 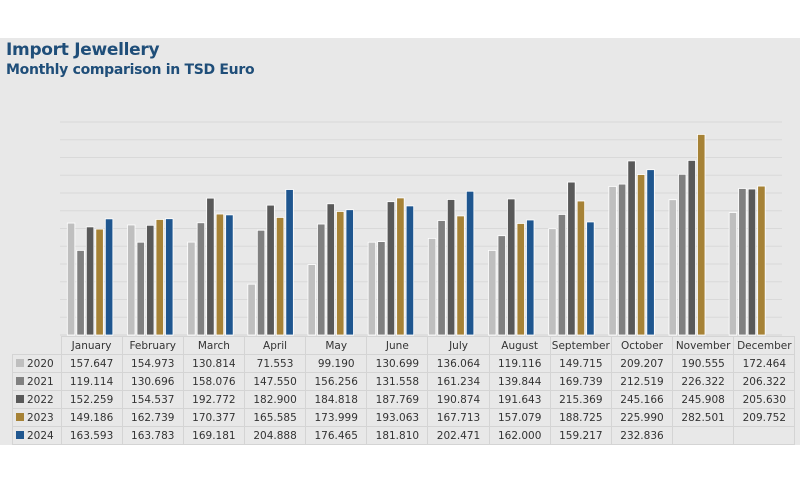 What do you see at coordinates (519, 381) in the screenshot?
I see `data-cell: 139.844` at bounding box center [519, 381].